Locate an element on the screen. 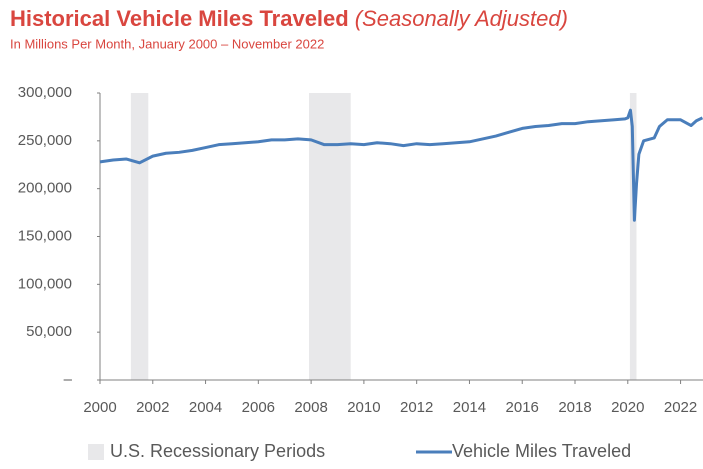 The height and width of the screenshot is (469, 703). y-tick-label: 50,000 is located at coordinates (49, 331).